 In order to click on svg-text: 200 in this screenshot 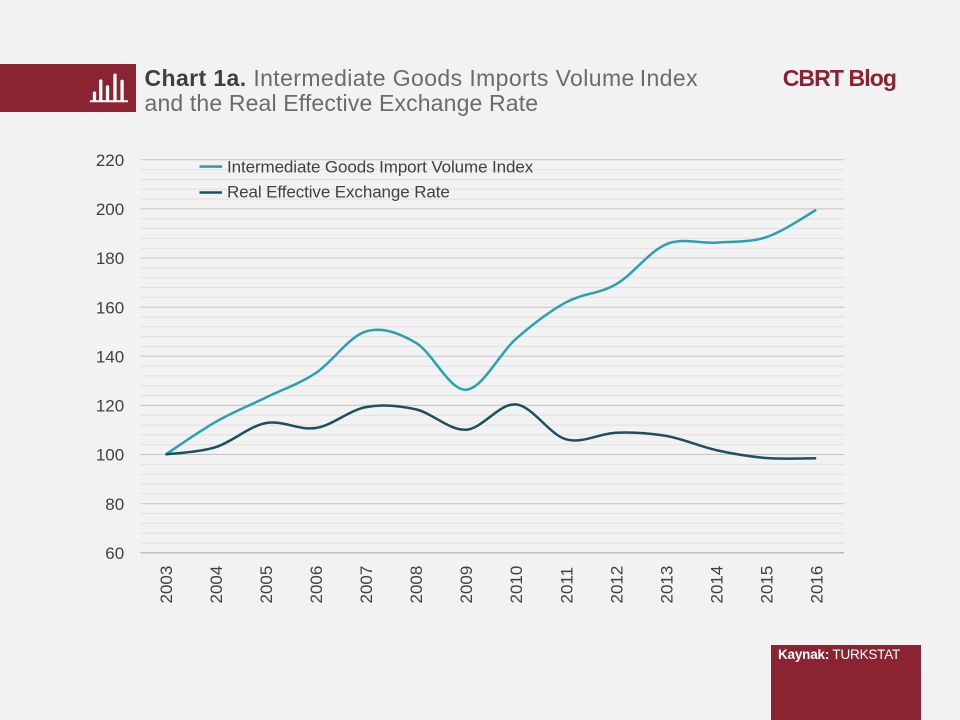, I will do `click(110, 209)`.